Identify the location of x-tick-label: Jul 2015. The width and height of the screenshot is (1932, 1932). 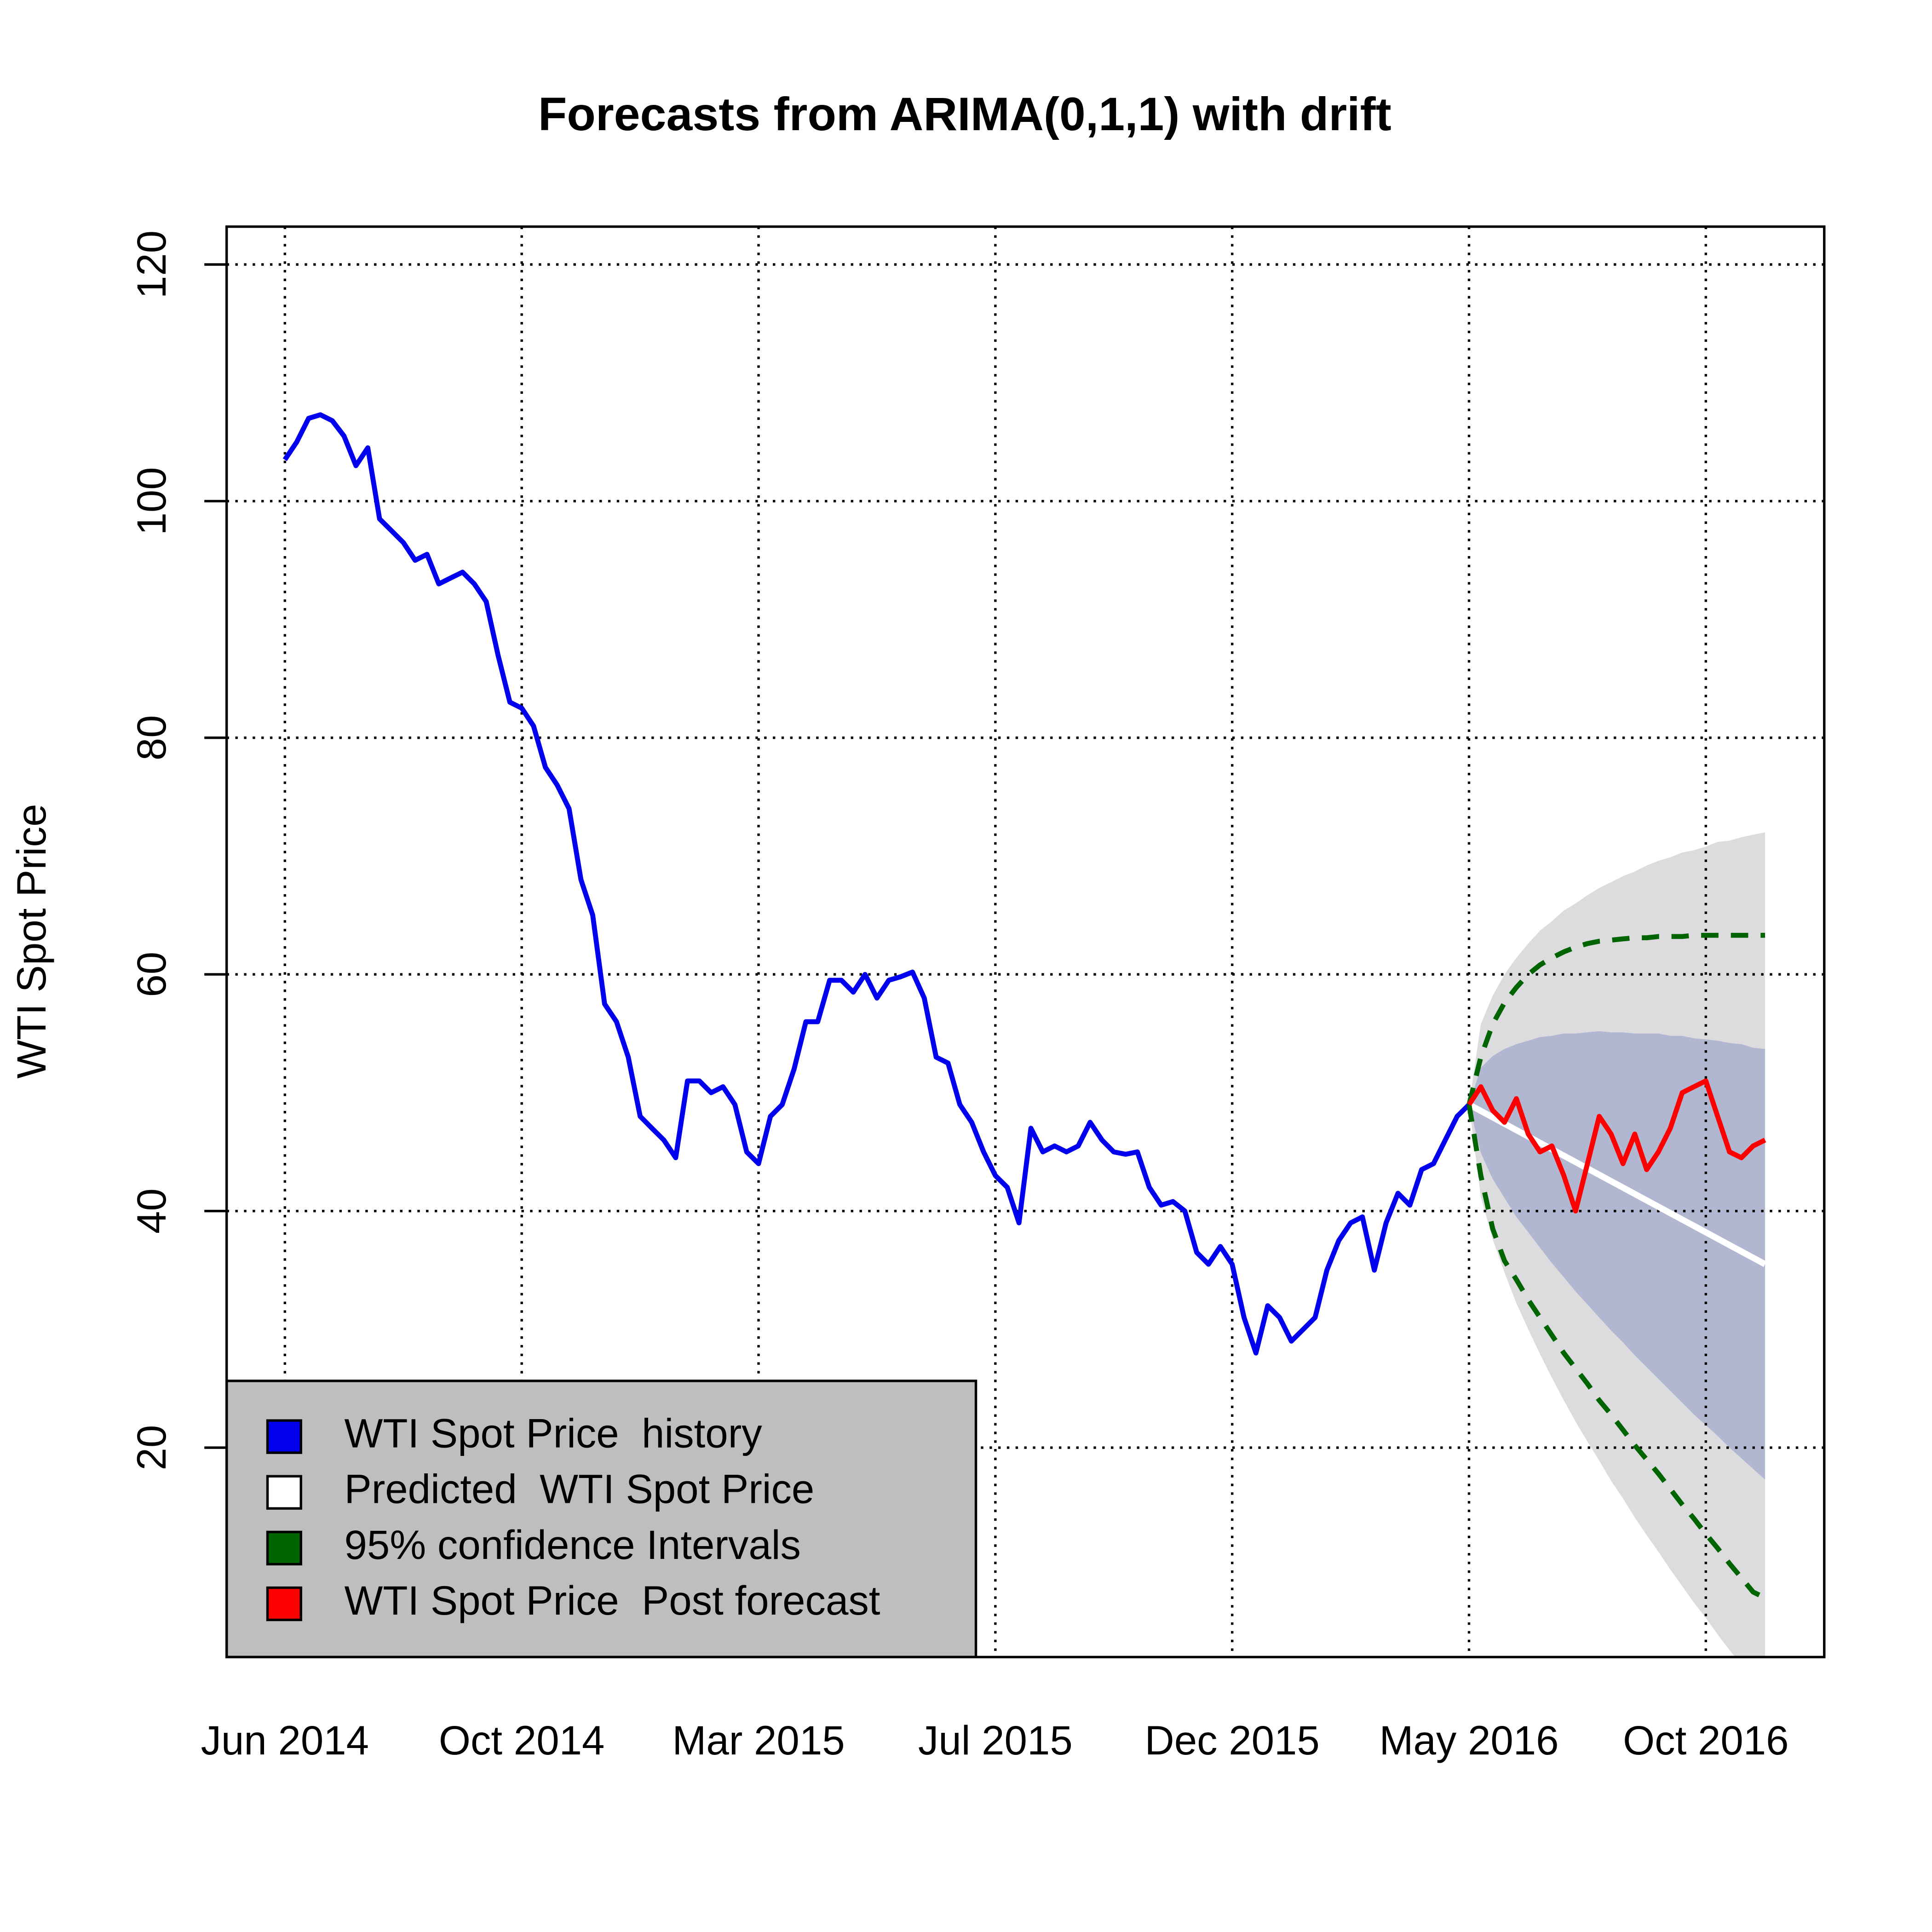
(995, 1740).